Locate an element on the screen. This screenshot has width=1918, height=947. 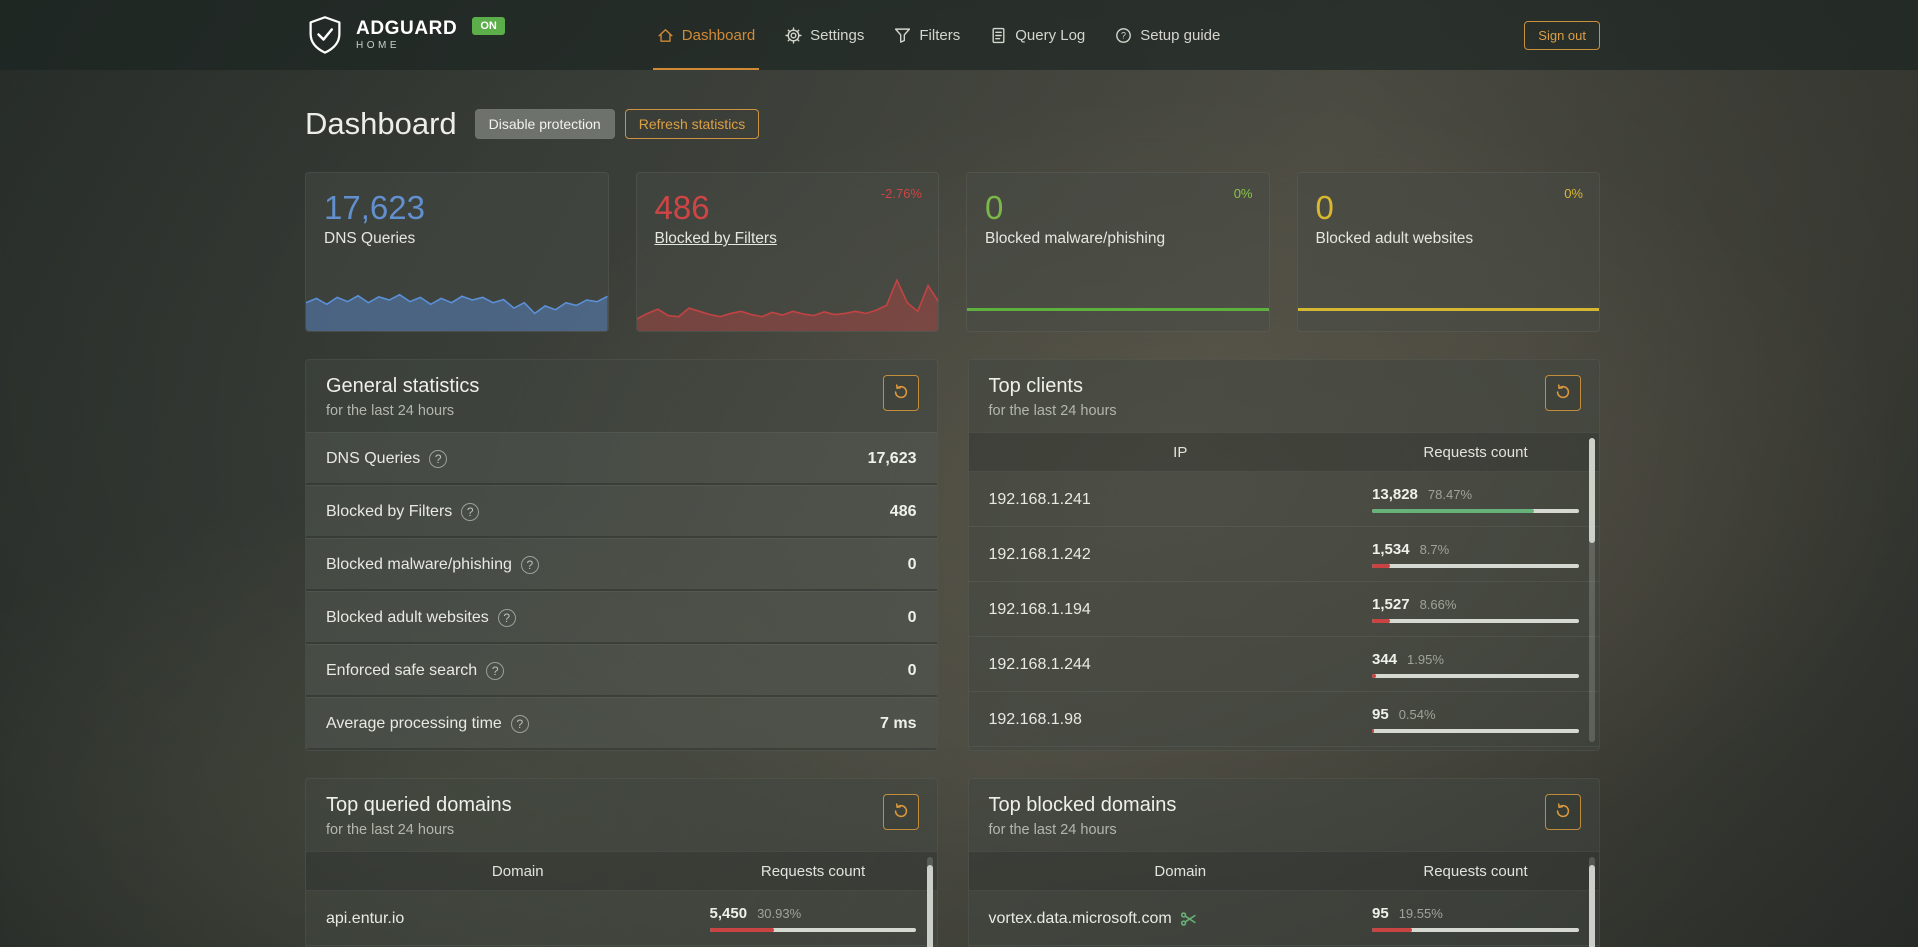
blocked-filters-value: 486 is located at coordinates (682, 207).